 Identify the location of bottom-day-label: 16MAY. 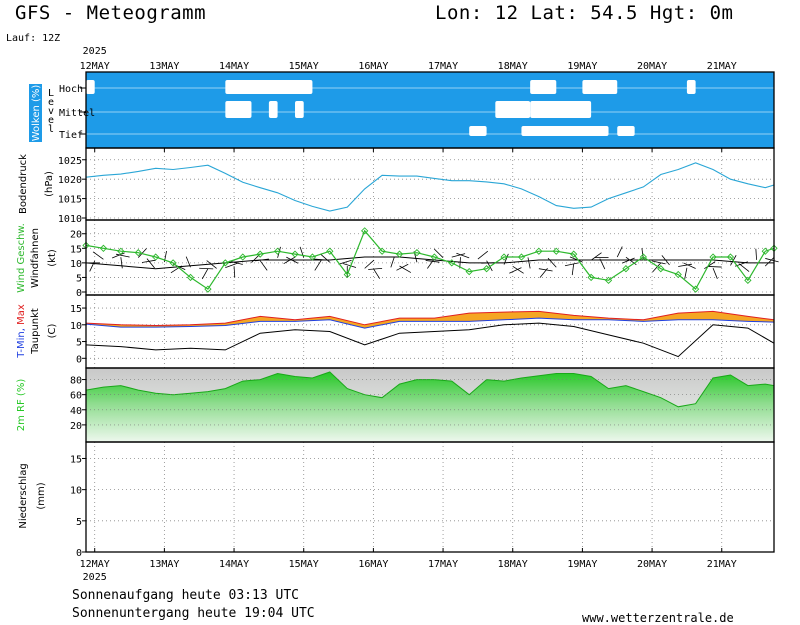
(373, 564).